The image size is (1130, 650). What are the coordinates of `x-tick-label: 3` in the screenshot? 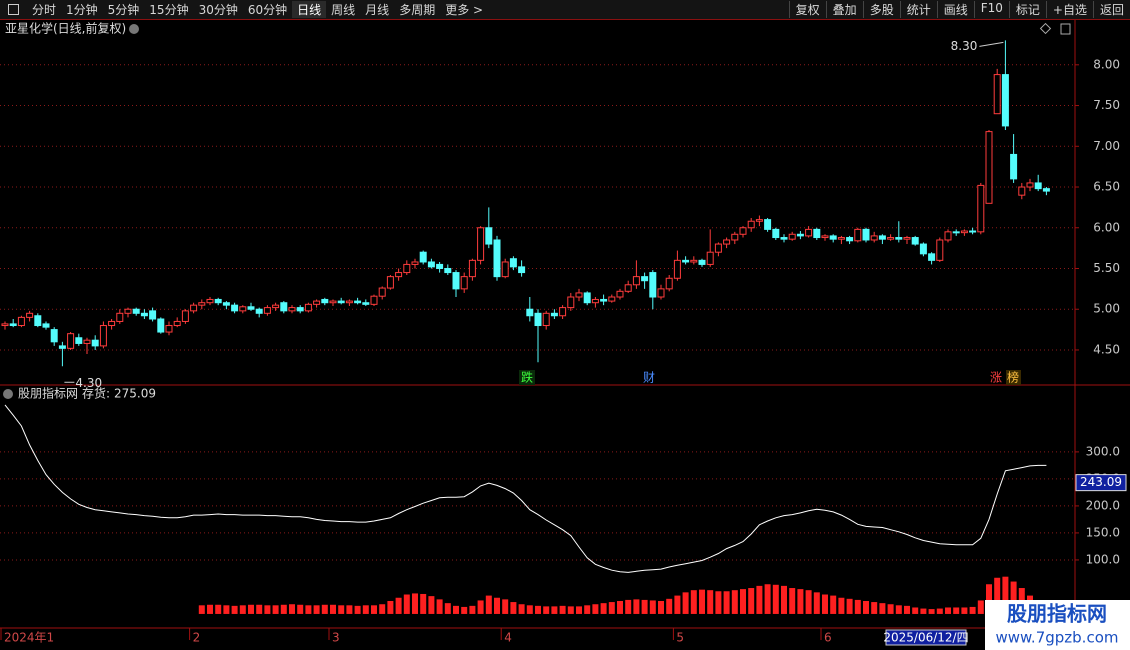 It's located at (336, 638).